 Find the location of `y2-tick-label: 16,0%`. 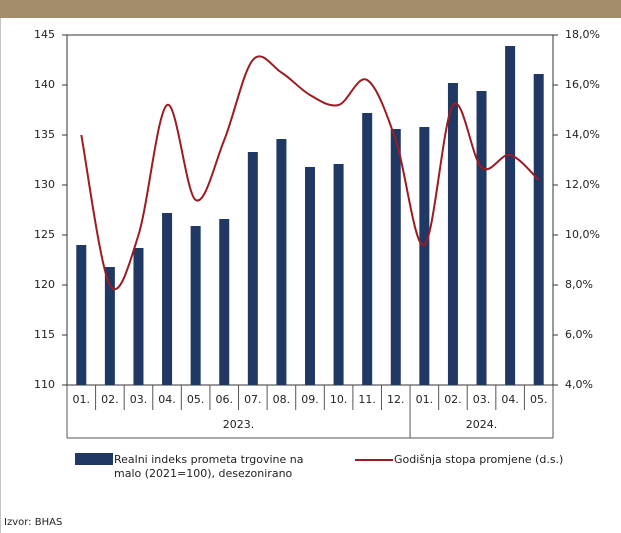

y2-tick-label: 16,0% is located at coordinates (582, 84).